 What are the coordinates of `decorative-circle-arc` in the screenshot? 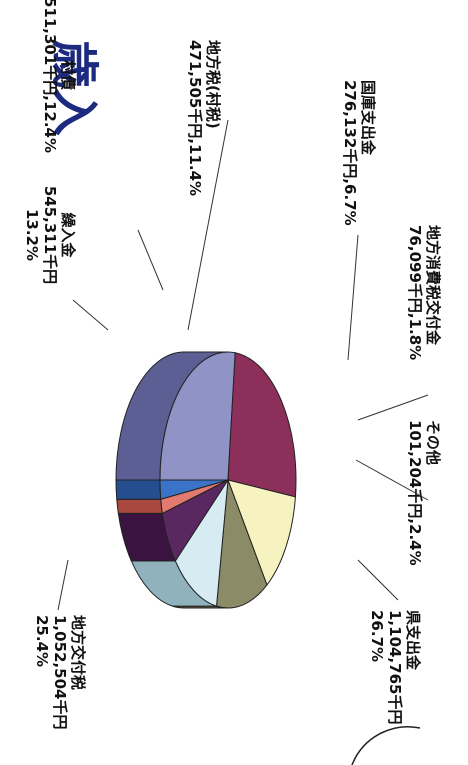 It's located at (386, 745).